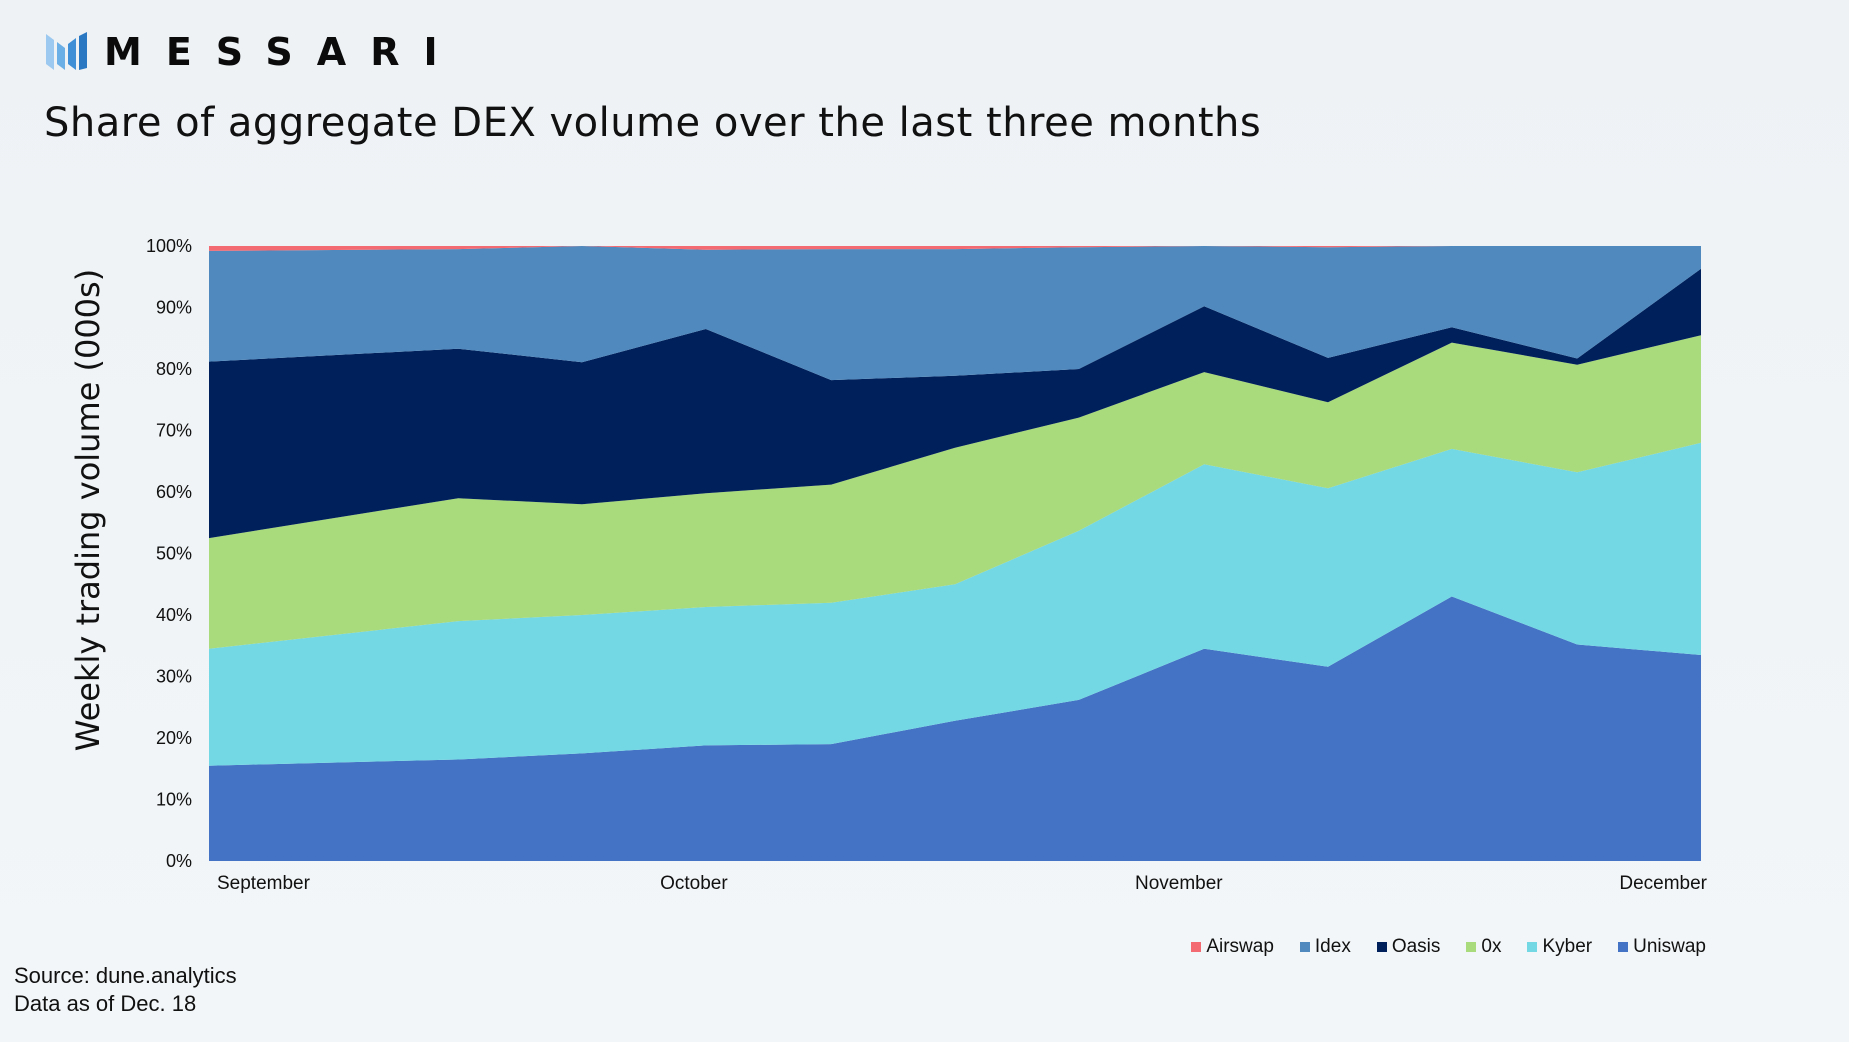 The height and width of the screenshot is (1042, 1849). I want to click on legend-label: 0x, so click(1491, 946).